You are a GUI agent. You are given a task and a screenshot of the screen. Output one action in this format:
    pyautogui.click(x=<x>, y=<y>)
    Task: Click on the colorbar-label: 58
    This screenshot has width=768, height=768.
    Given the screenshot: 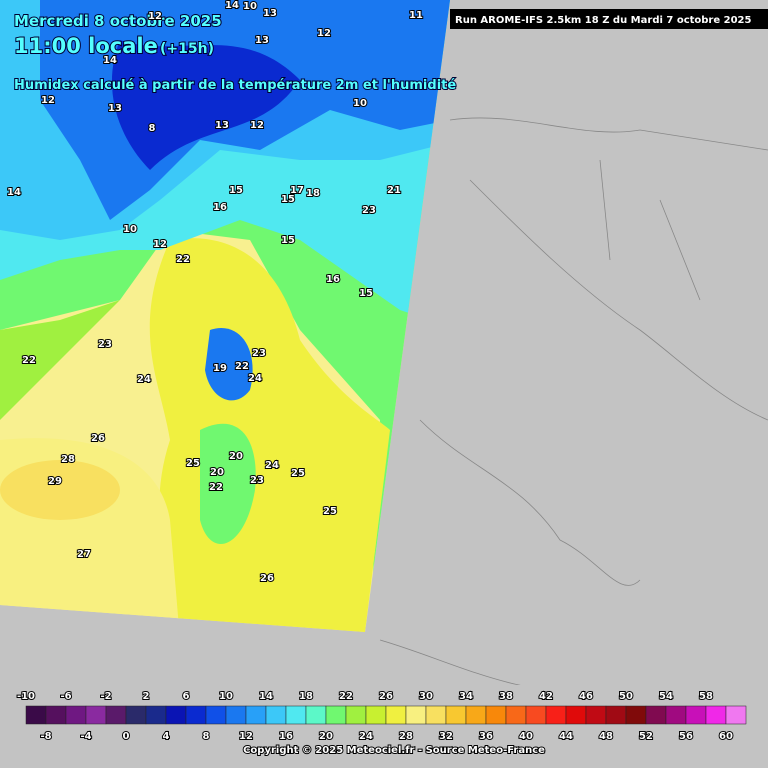 What is the action you would take?
    pyautogui.click(x=706, y=696)
    